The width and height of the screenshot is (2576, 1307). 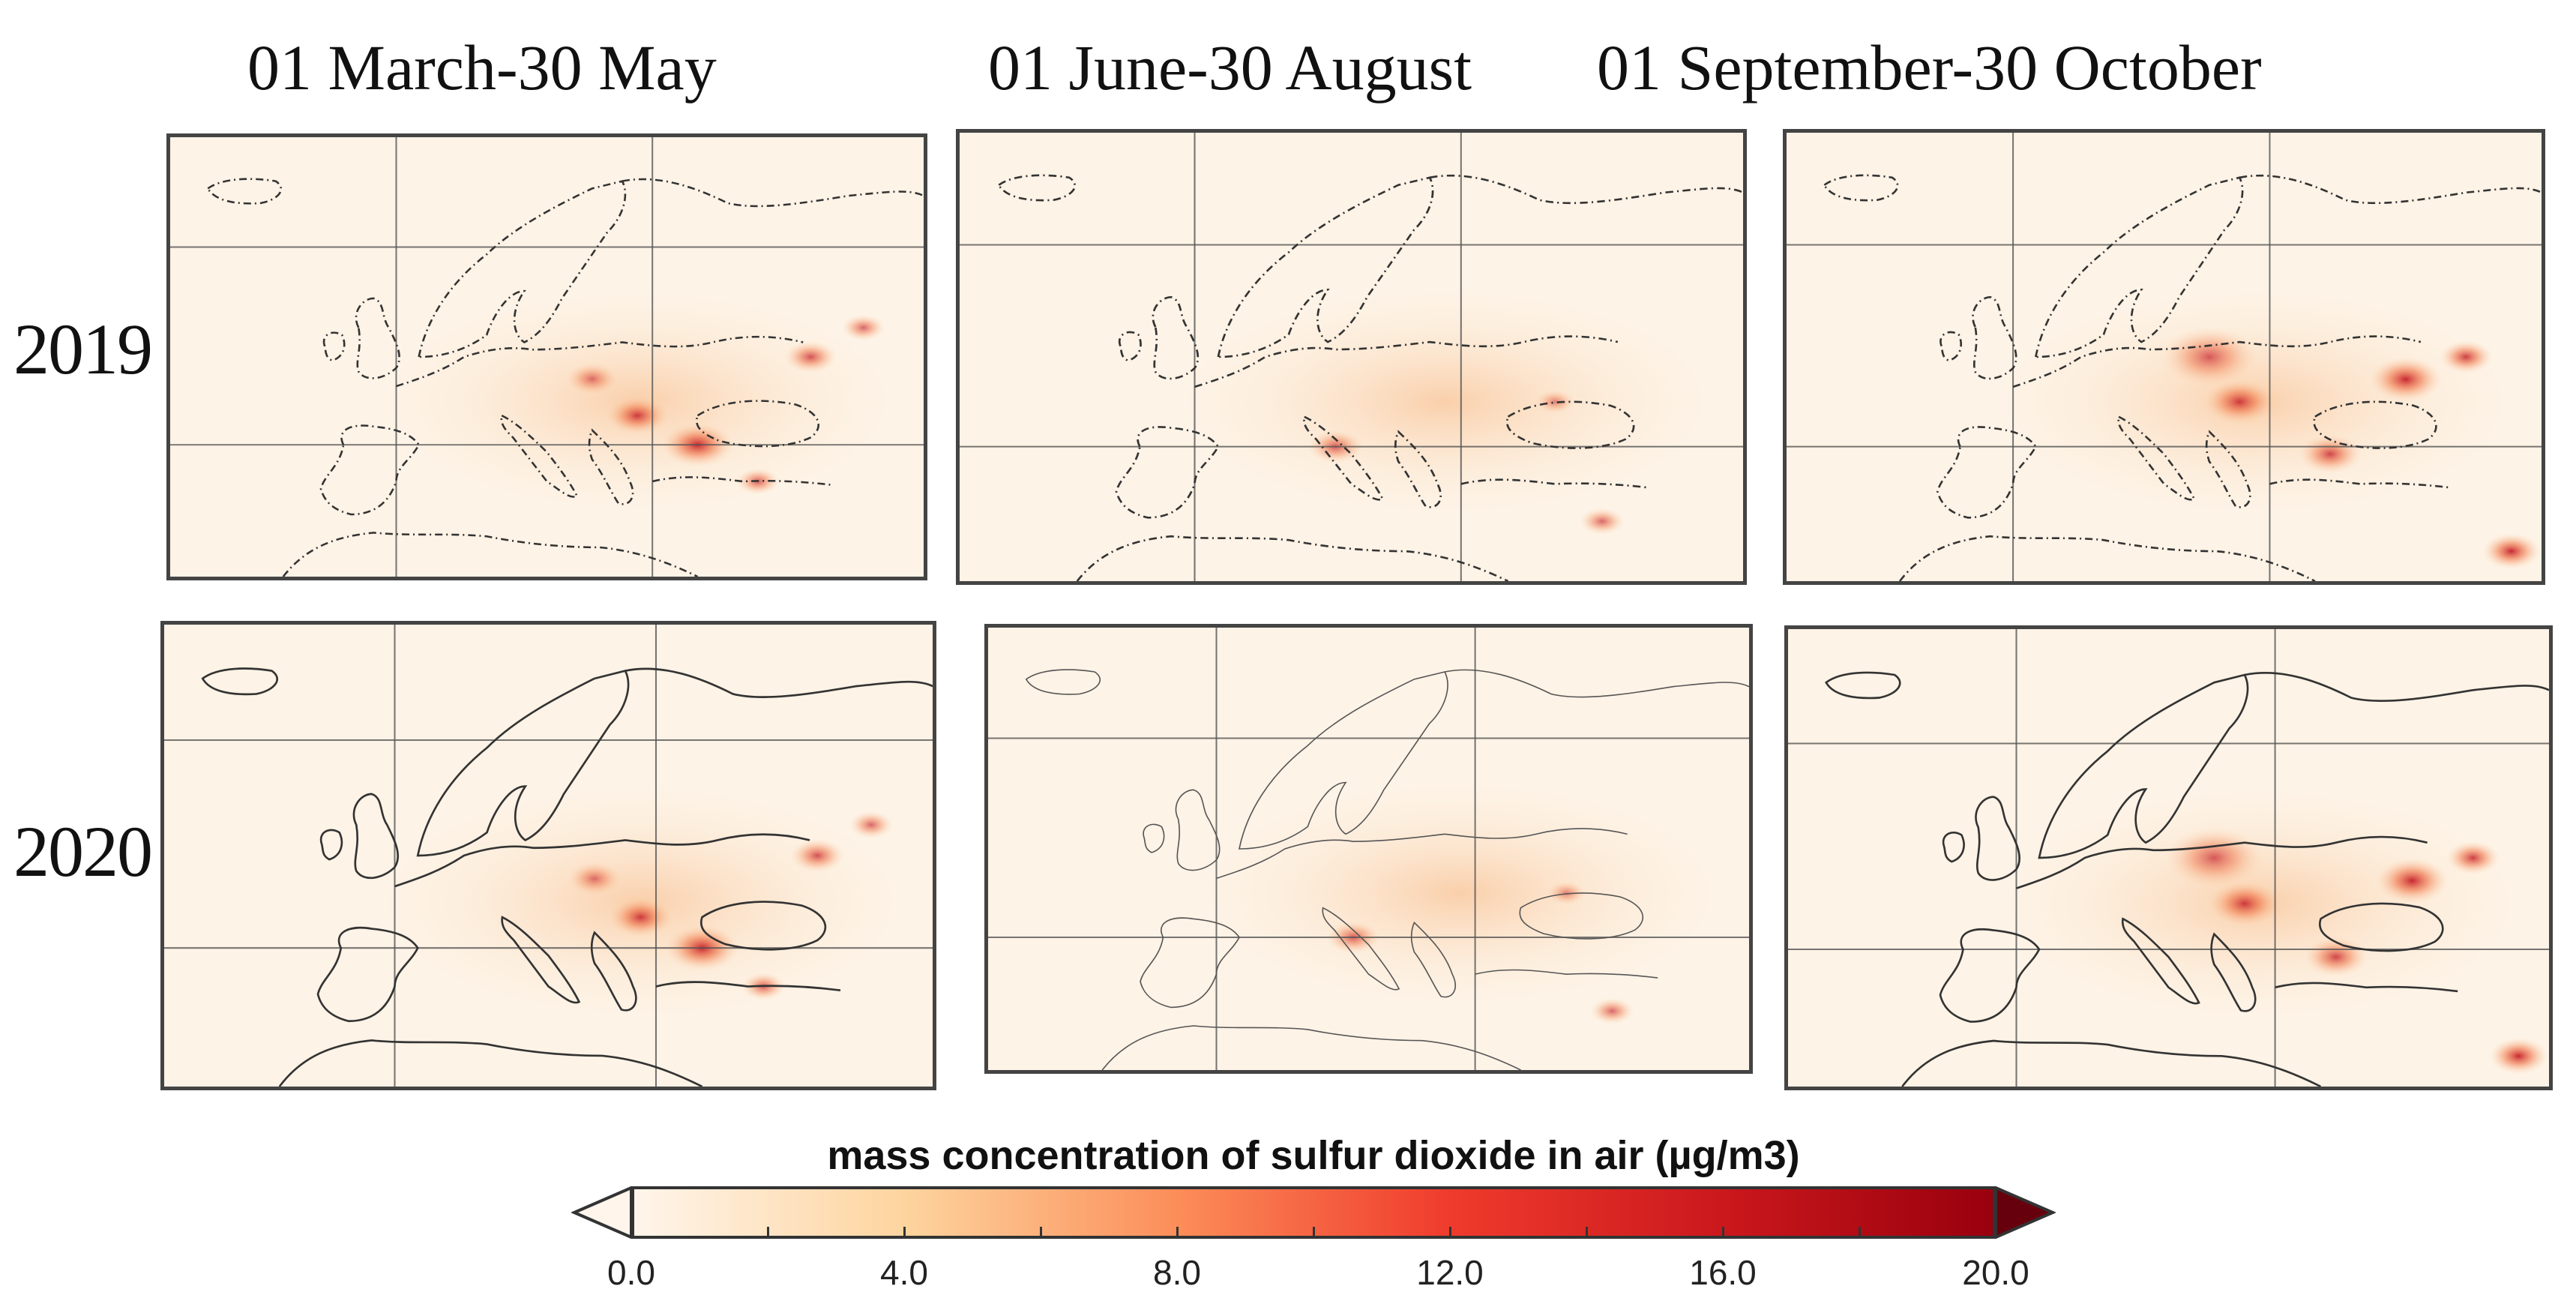 I want to click on map-2019-summer, so click(x=1351, y=357).